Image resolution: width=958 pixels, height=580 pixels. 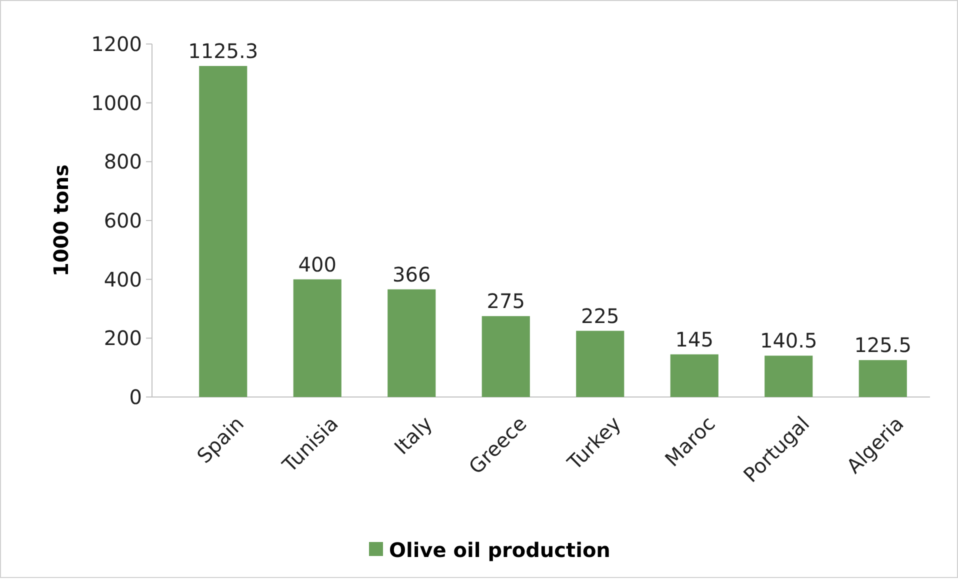 What do you see at coordinates (123, 162) in the screenshot?
I see `y-tick-label: 800` at bounding box center [123, 162].